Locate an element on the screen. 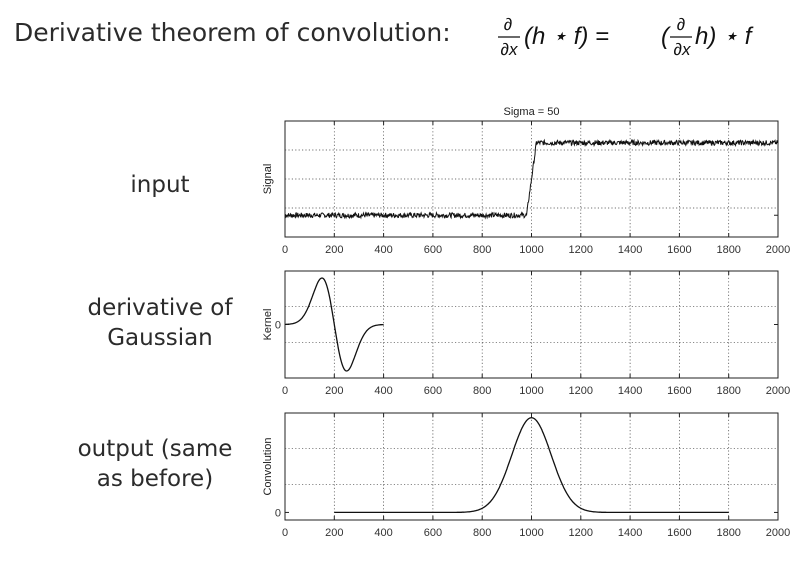  formula: ∂ ∂x (h ⋆ f) = ( ∂ ∂x h) ⋆ f is located at coordinates (626, 37).